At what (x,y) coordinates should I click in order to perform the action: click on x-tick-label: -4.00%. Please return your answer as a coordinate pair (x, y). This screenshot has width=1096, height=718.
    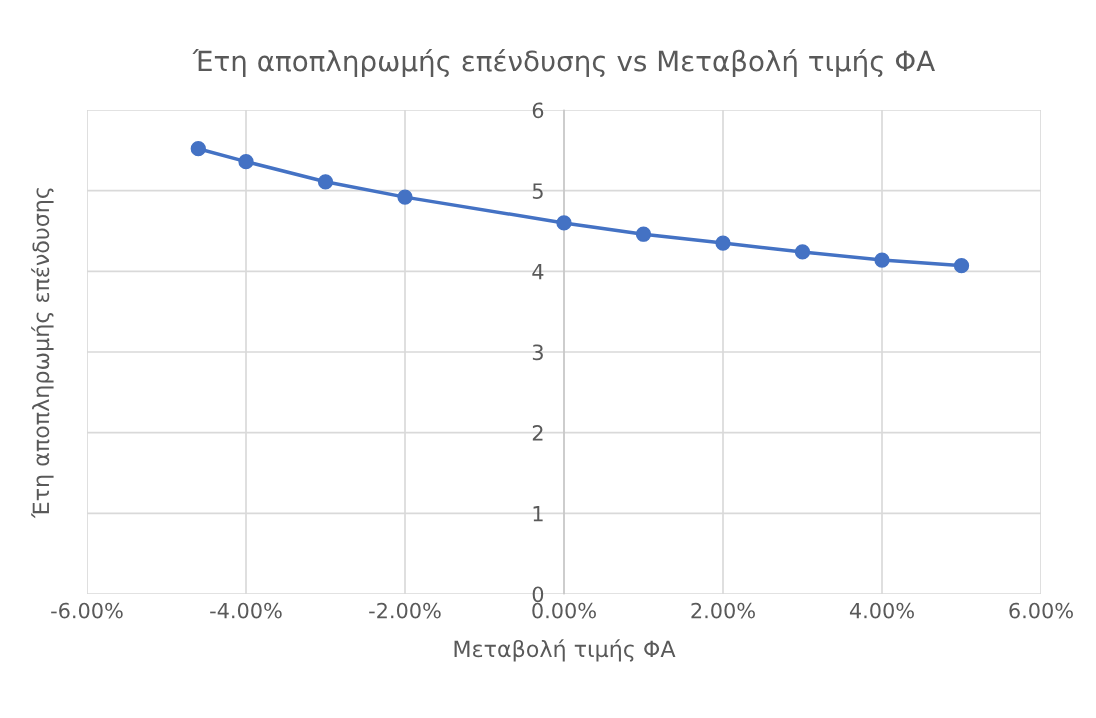
    Looking at the image, I should click on (246, 610).